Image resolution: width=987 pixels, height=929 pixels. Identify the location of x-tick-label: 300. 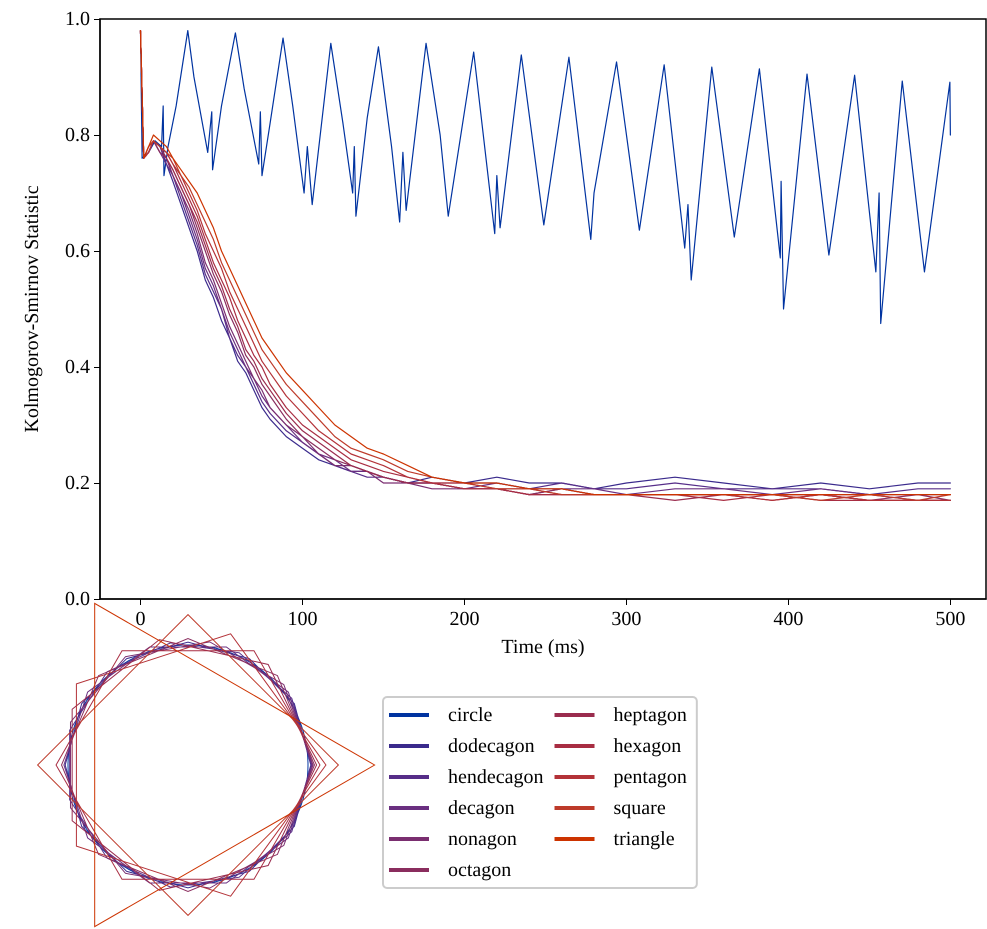
(626, 619).